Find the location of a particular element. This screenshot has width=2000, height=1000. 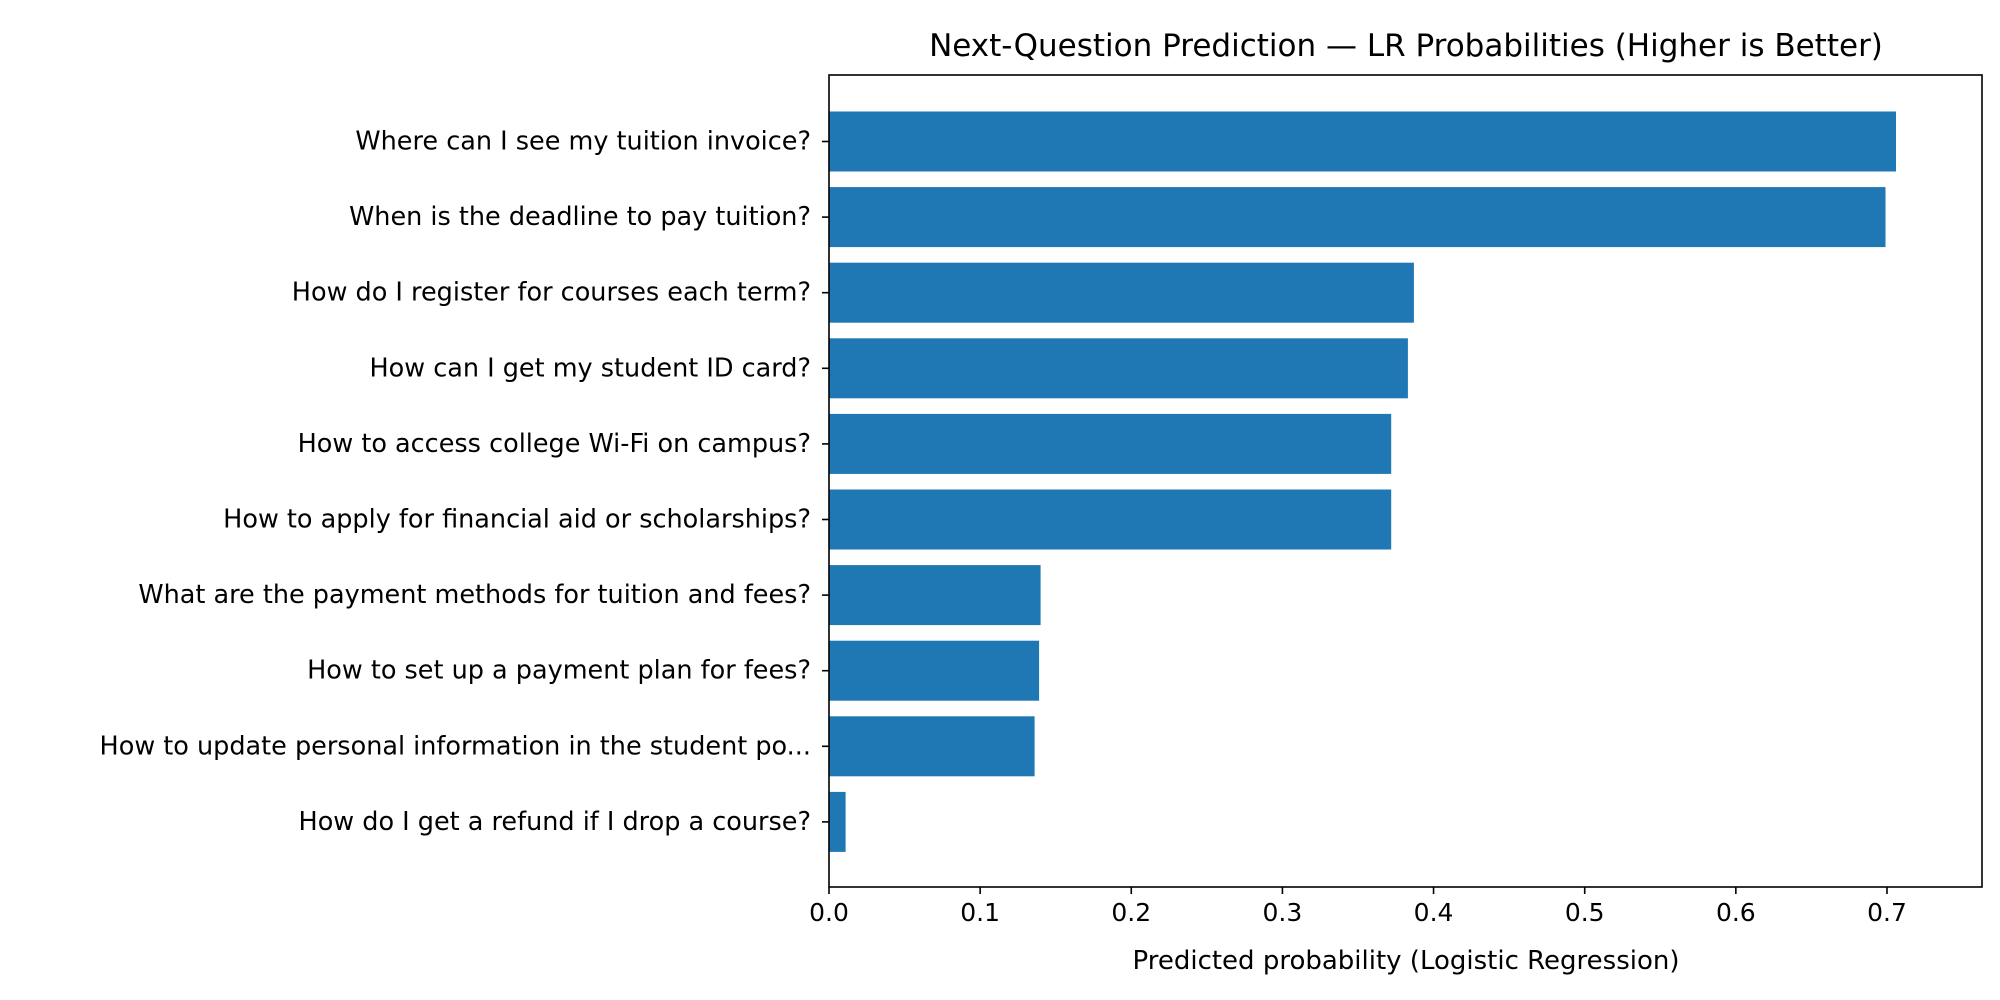

x-tick-label: 0.7 is located at coordinates (1887, 912).